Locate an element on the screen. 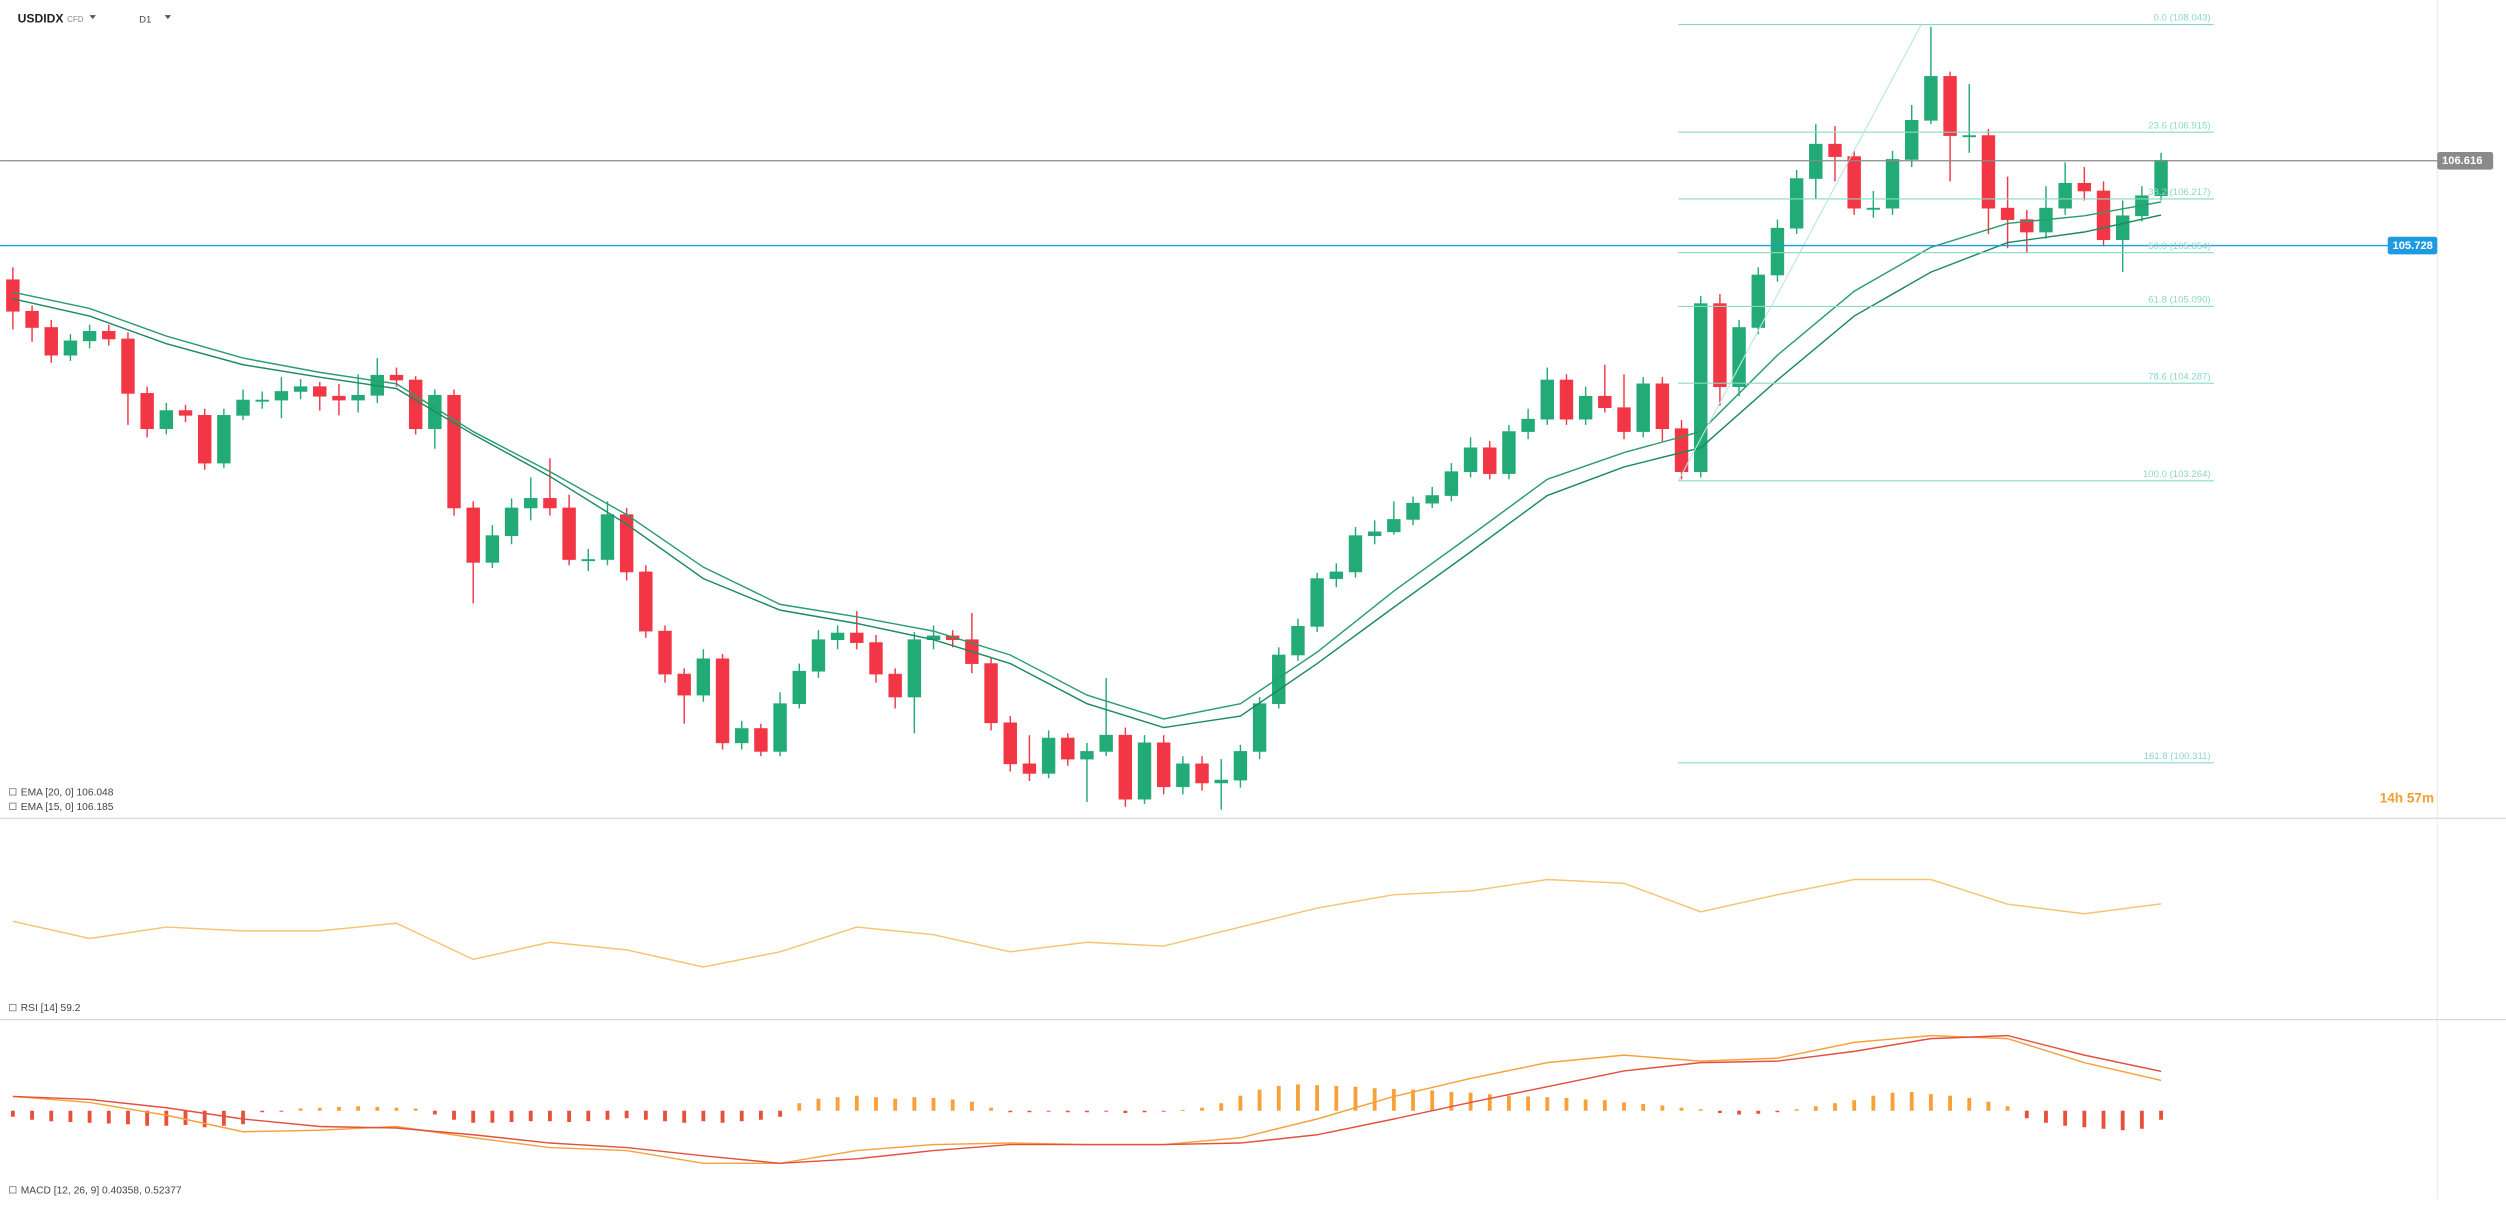  symbol: USDIDX is located at coordinates (41, 18).